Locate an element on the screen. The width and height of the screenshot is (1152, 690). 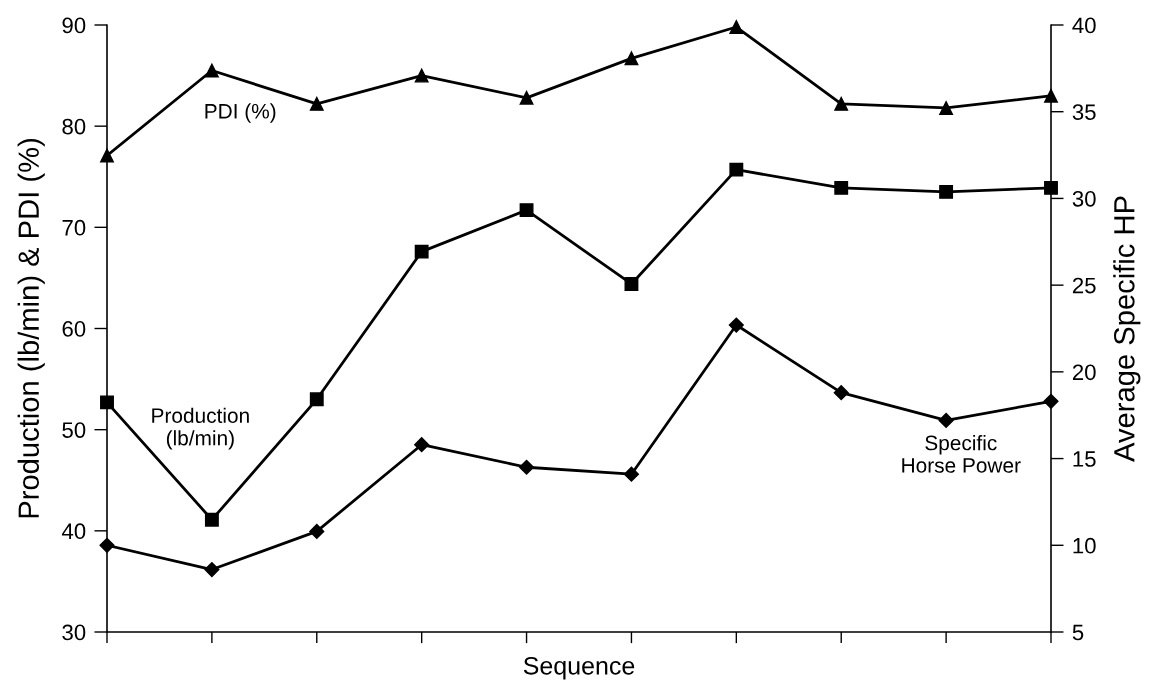
y2-axis-title: Average Specific HP is located at coordinates (1127, 329).